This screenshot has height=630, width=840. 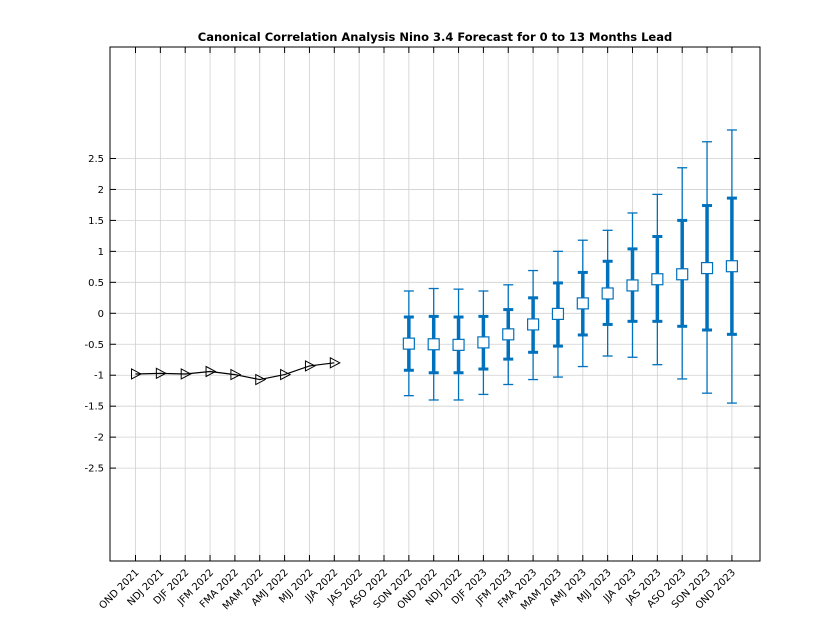 I want to click on y-tick-label: 1.5, so click(x=96, y=221).